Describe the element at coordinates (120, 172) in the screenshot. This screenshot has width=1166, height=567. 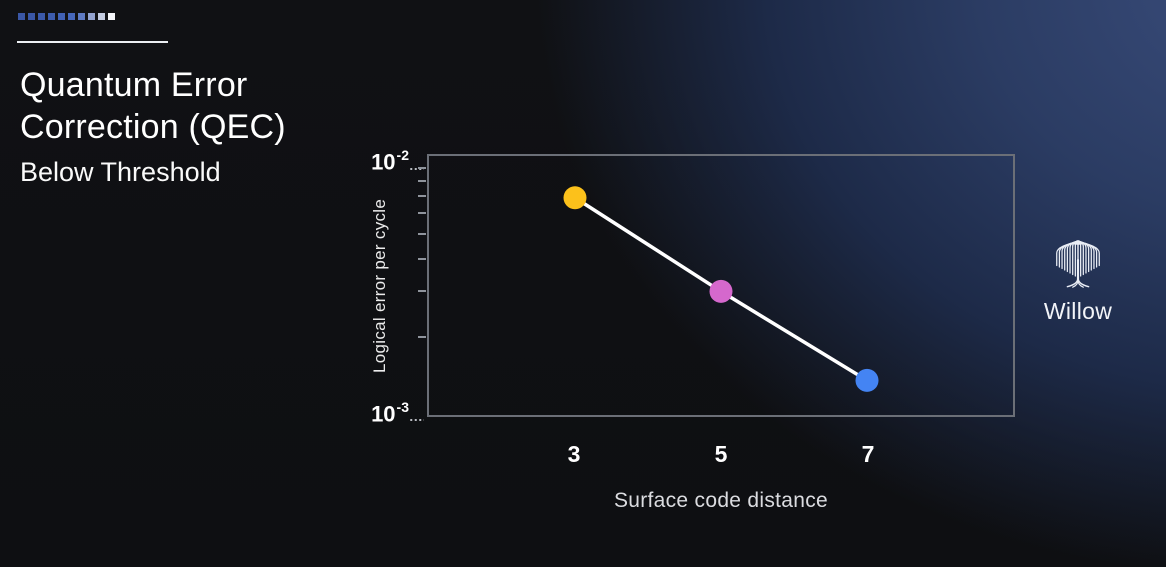
I see `page-subtitle: Below Threshold` at that location.